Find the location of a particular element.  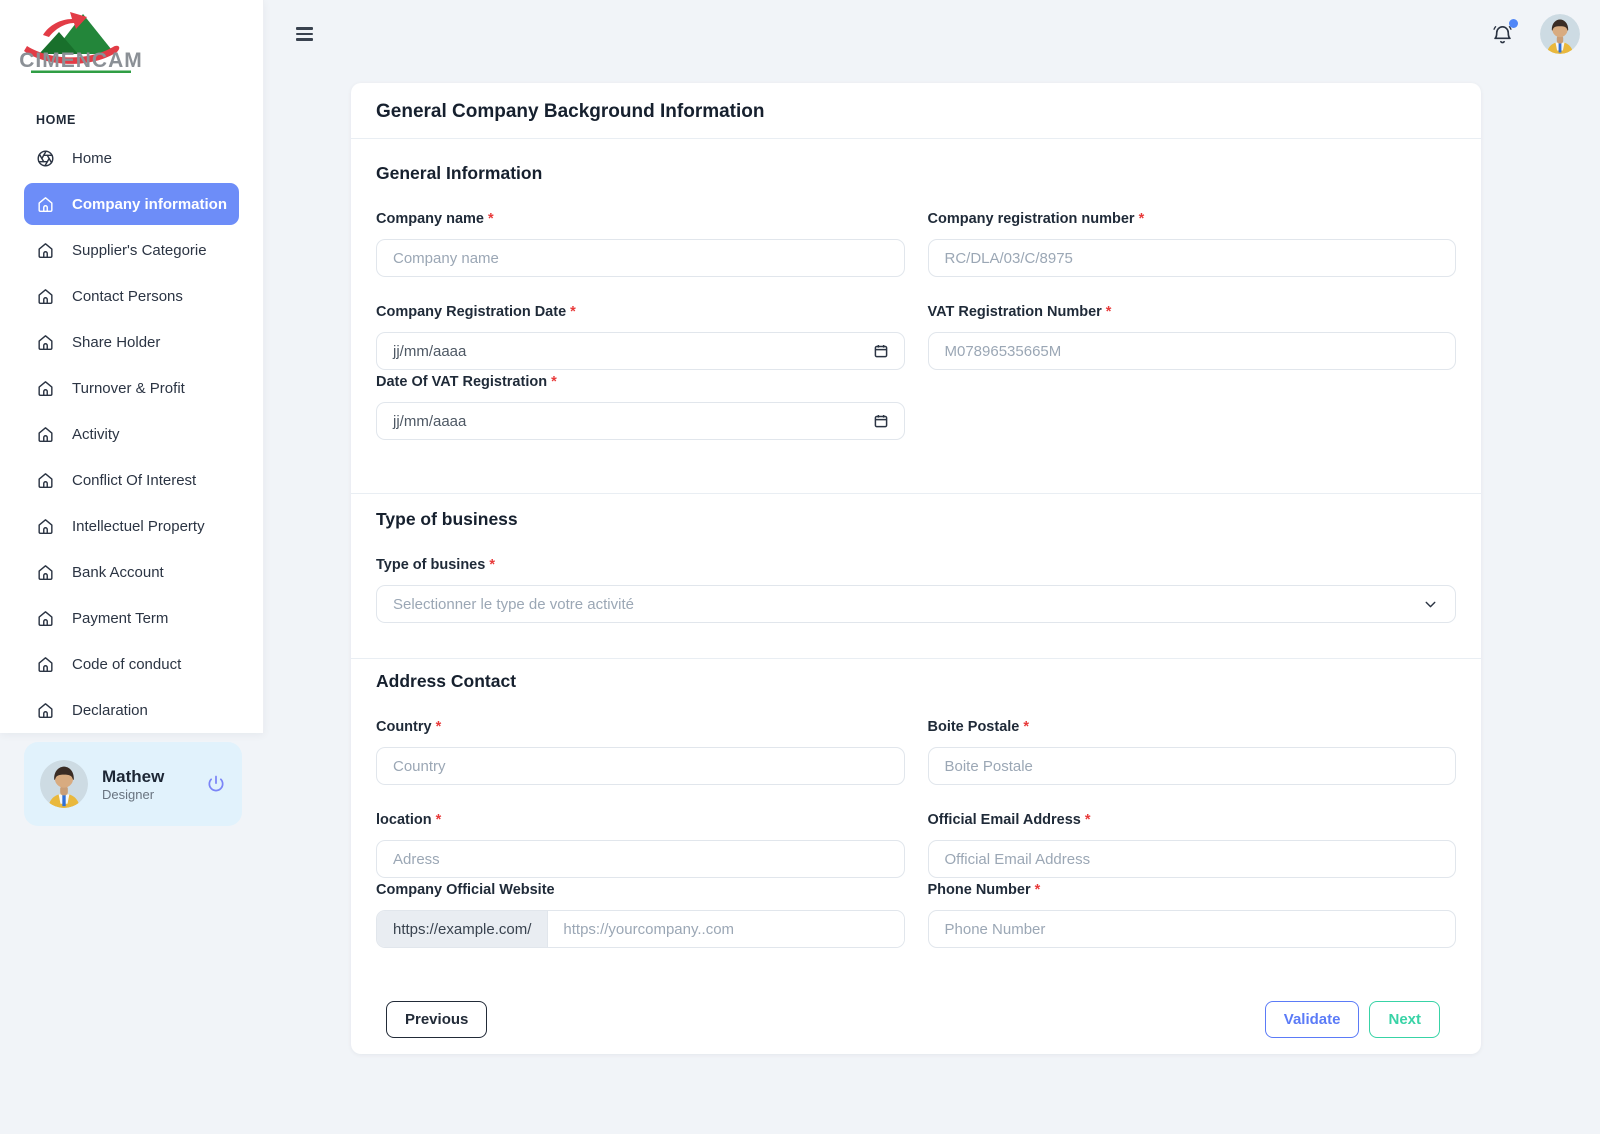

sidebar-item-bank-account: Bank Account is located at coordinates (131, 572).